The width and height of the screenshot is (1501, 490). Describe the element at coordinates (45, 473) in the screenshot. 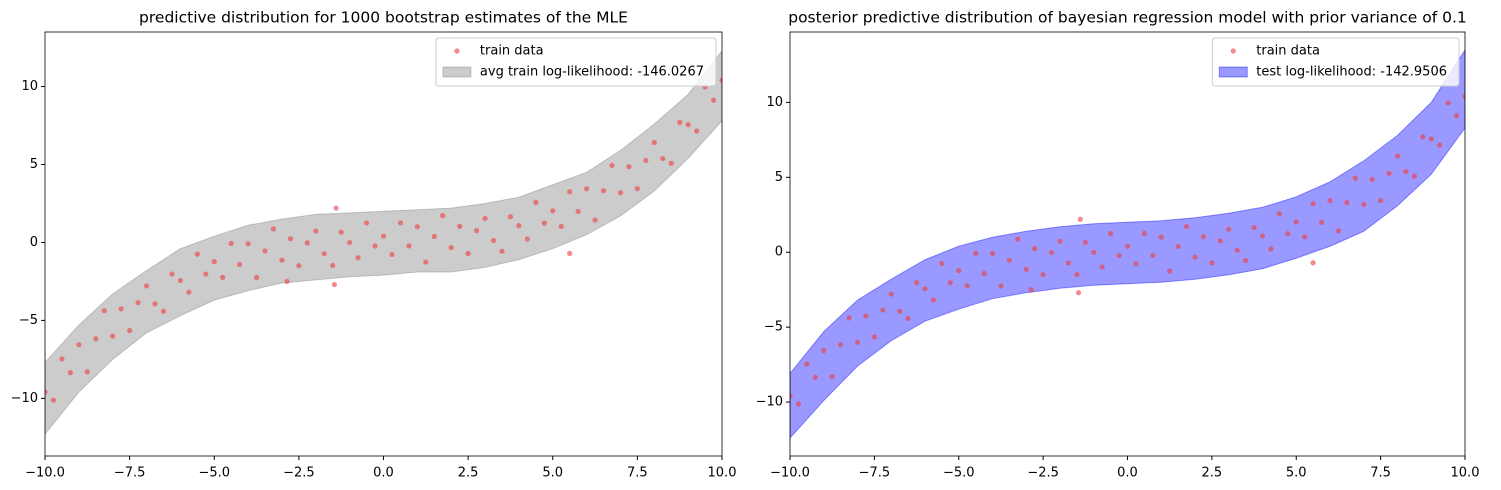

I see `x-tick-label: −10.0` at that location.